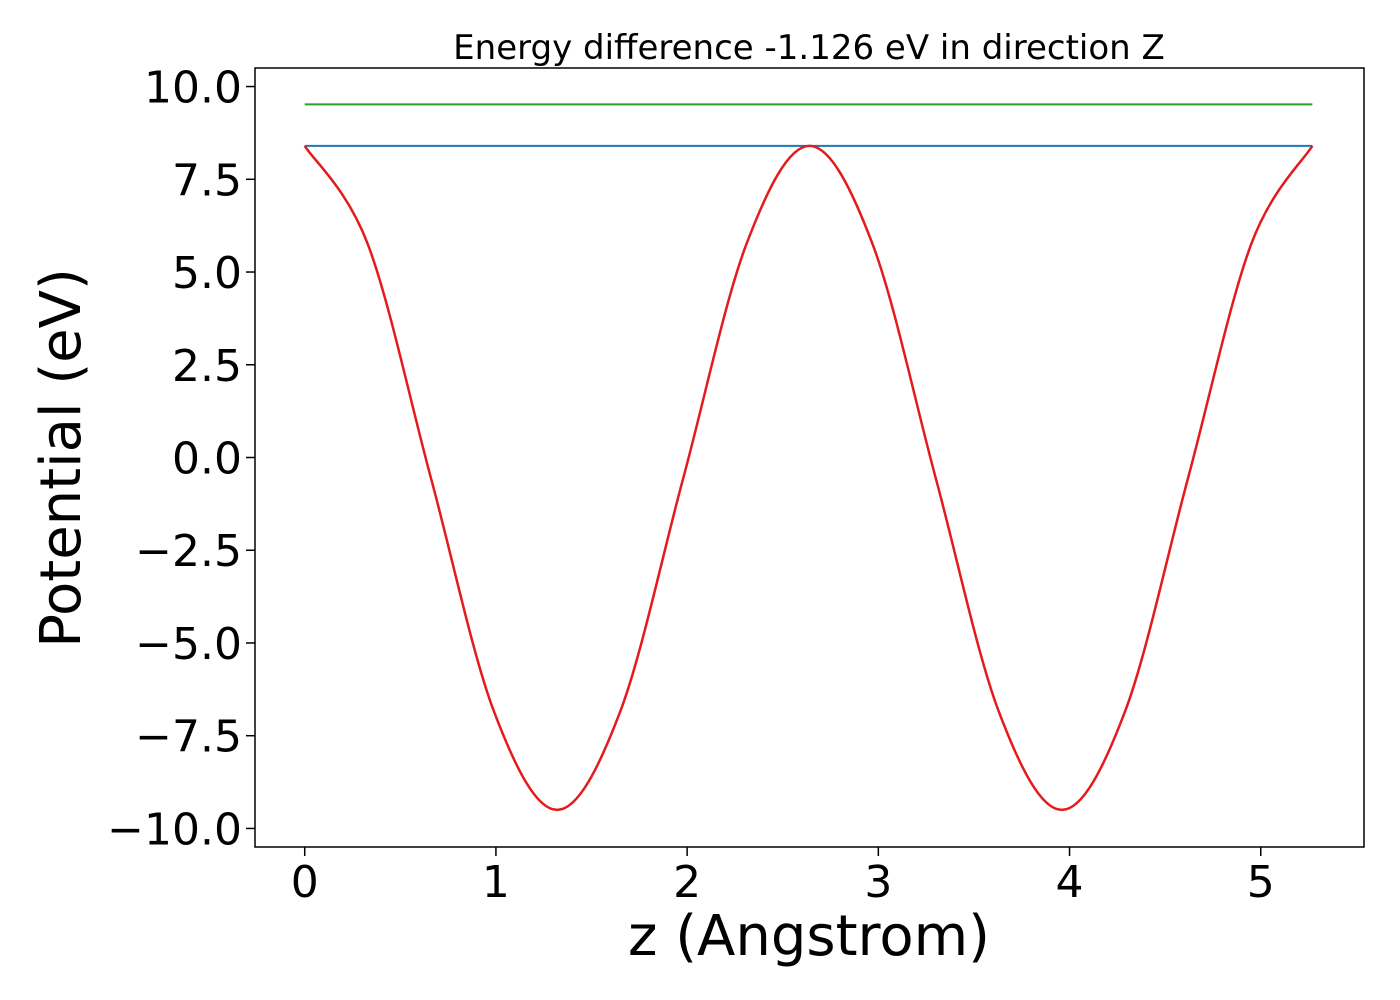 Image resolution: width=1400 pixels, height=1000 pixels. I want to click on y-tick-label: 0.0, so click(207, 459).